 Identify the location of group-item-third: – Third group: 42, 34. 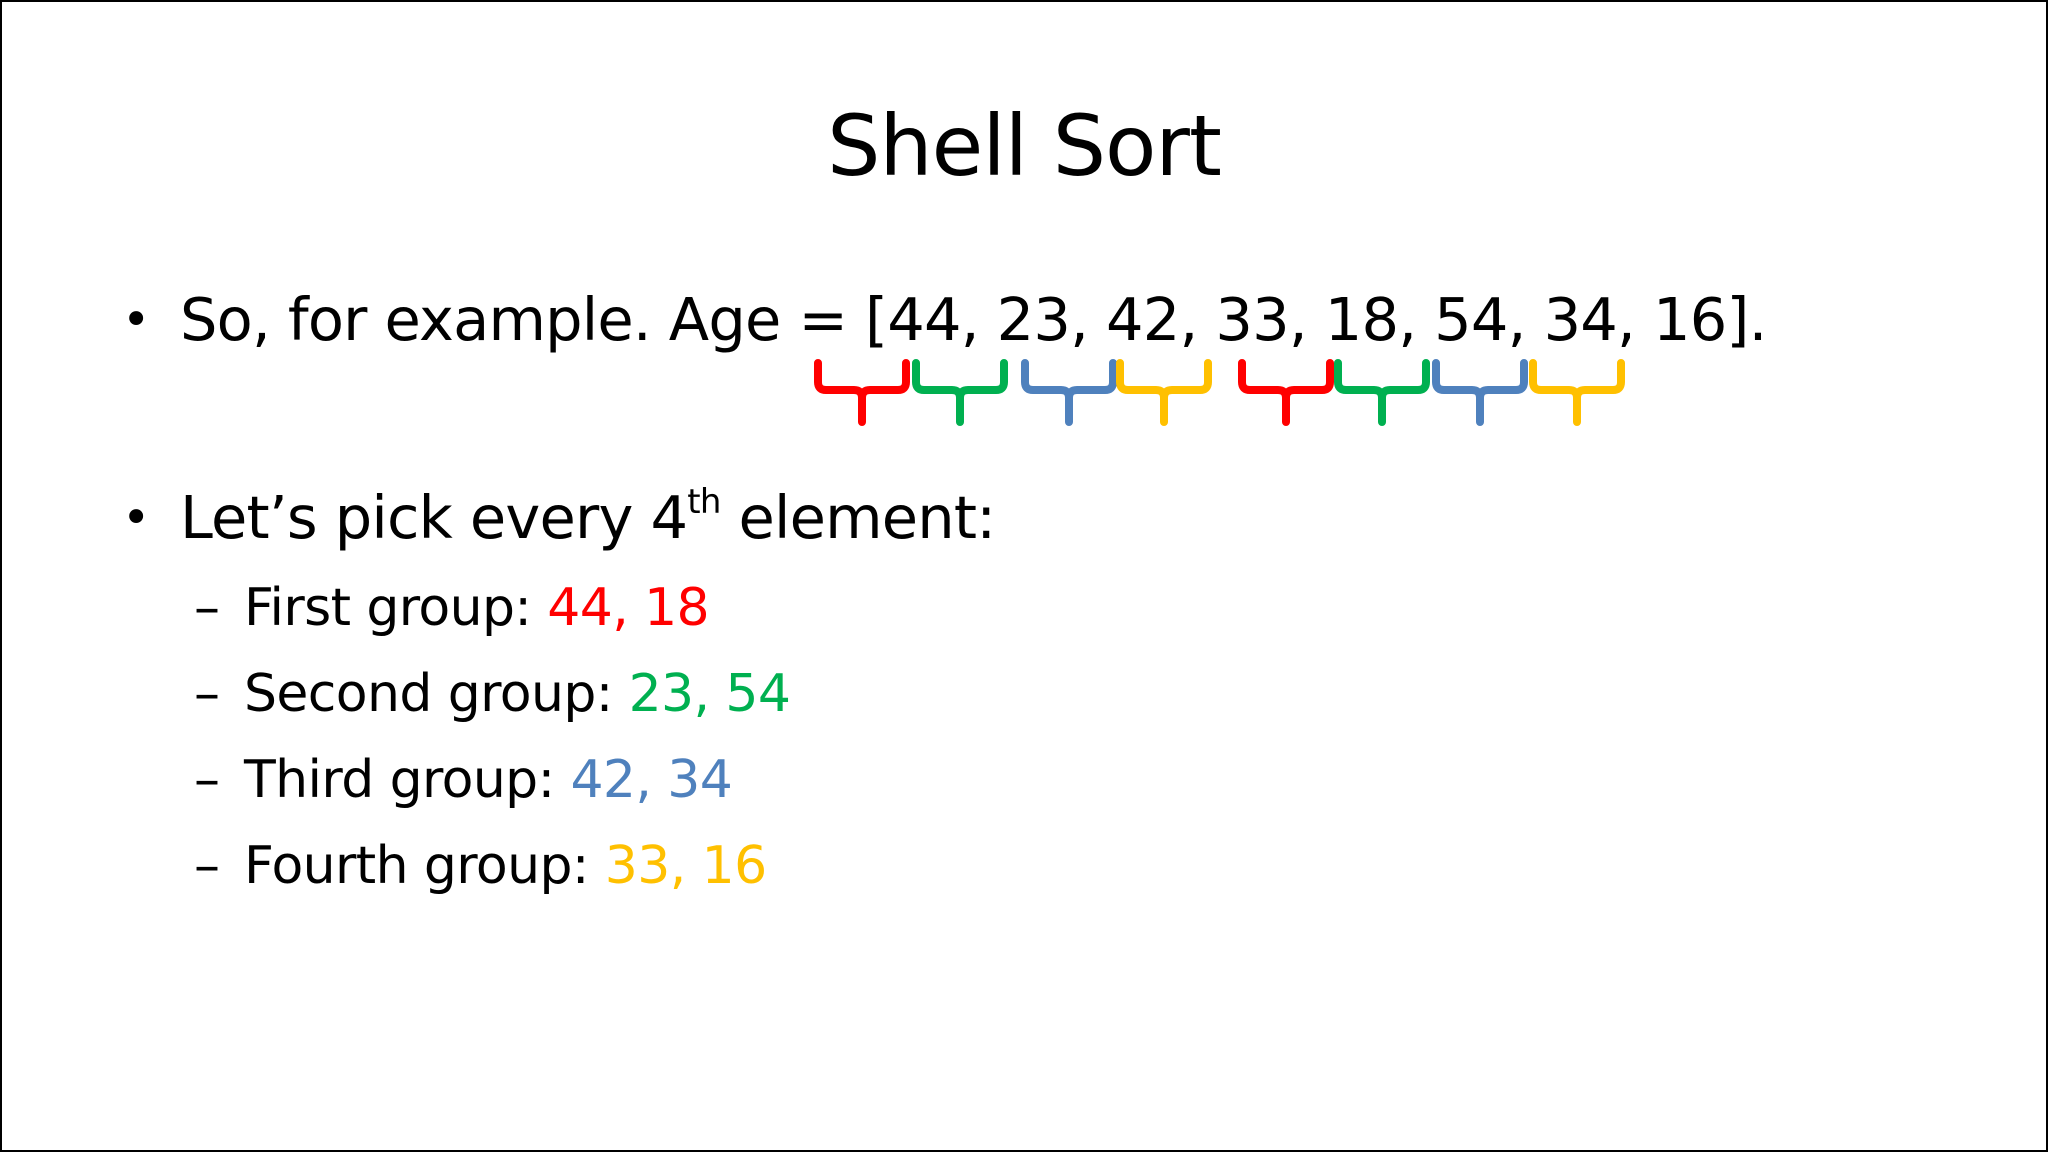
(644, 785).